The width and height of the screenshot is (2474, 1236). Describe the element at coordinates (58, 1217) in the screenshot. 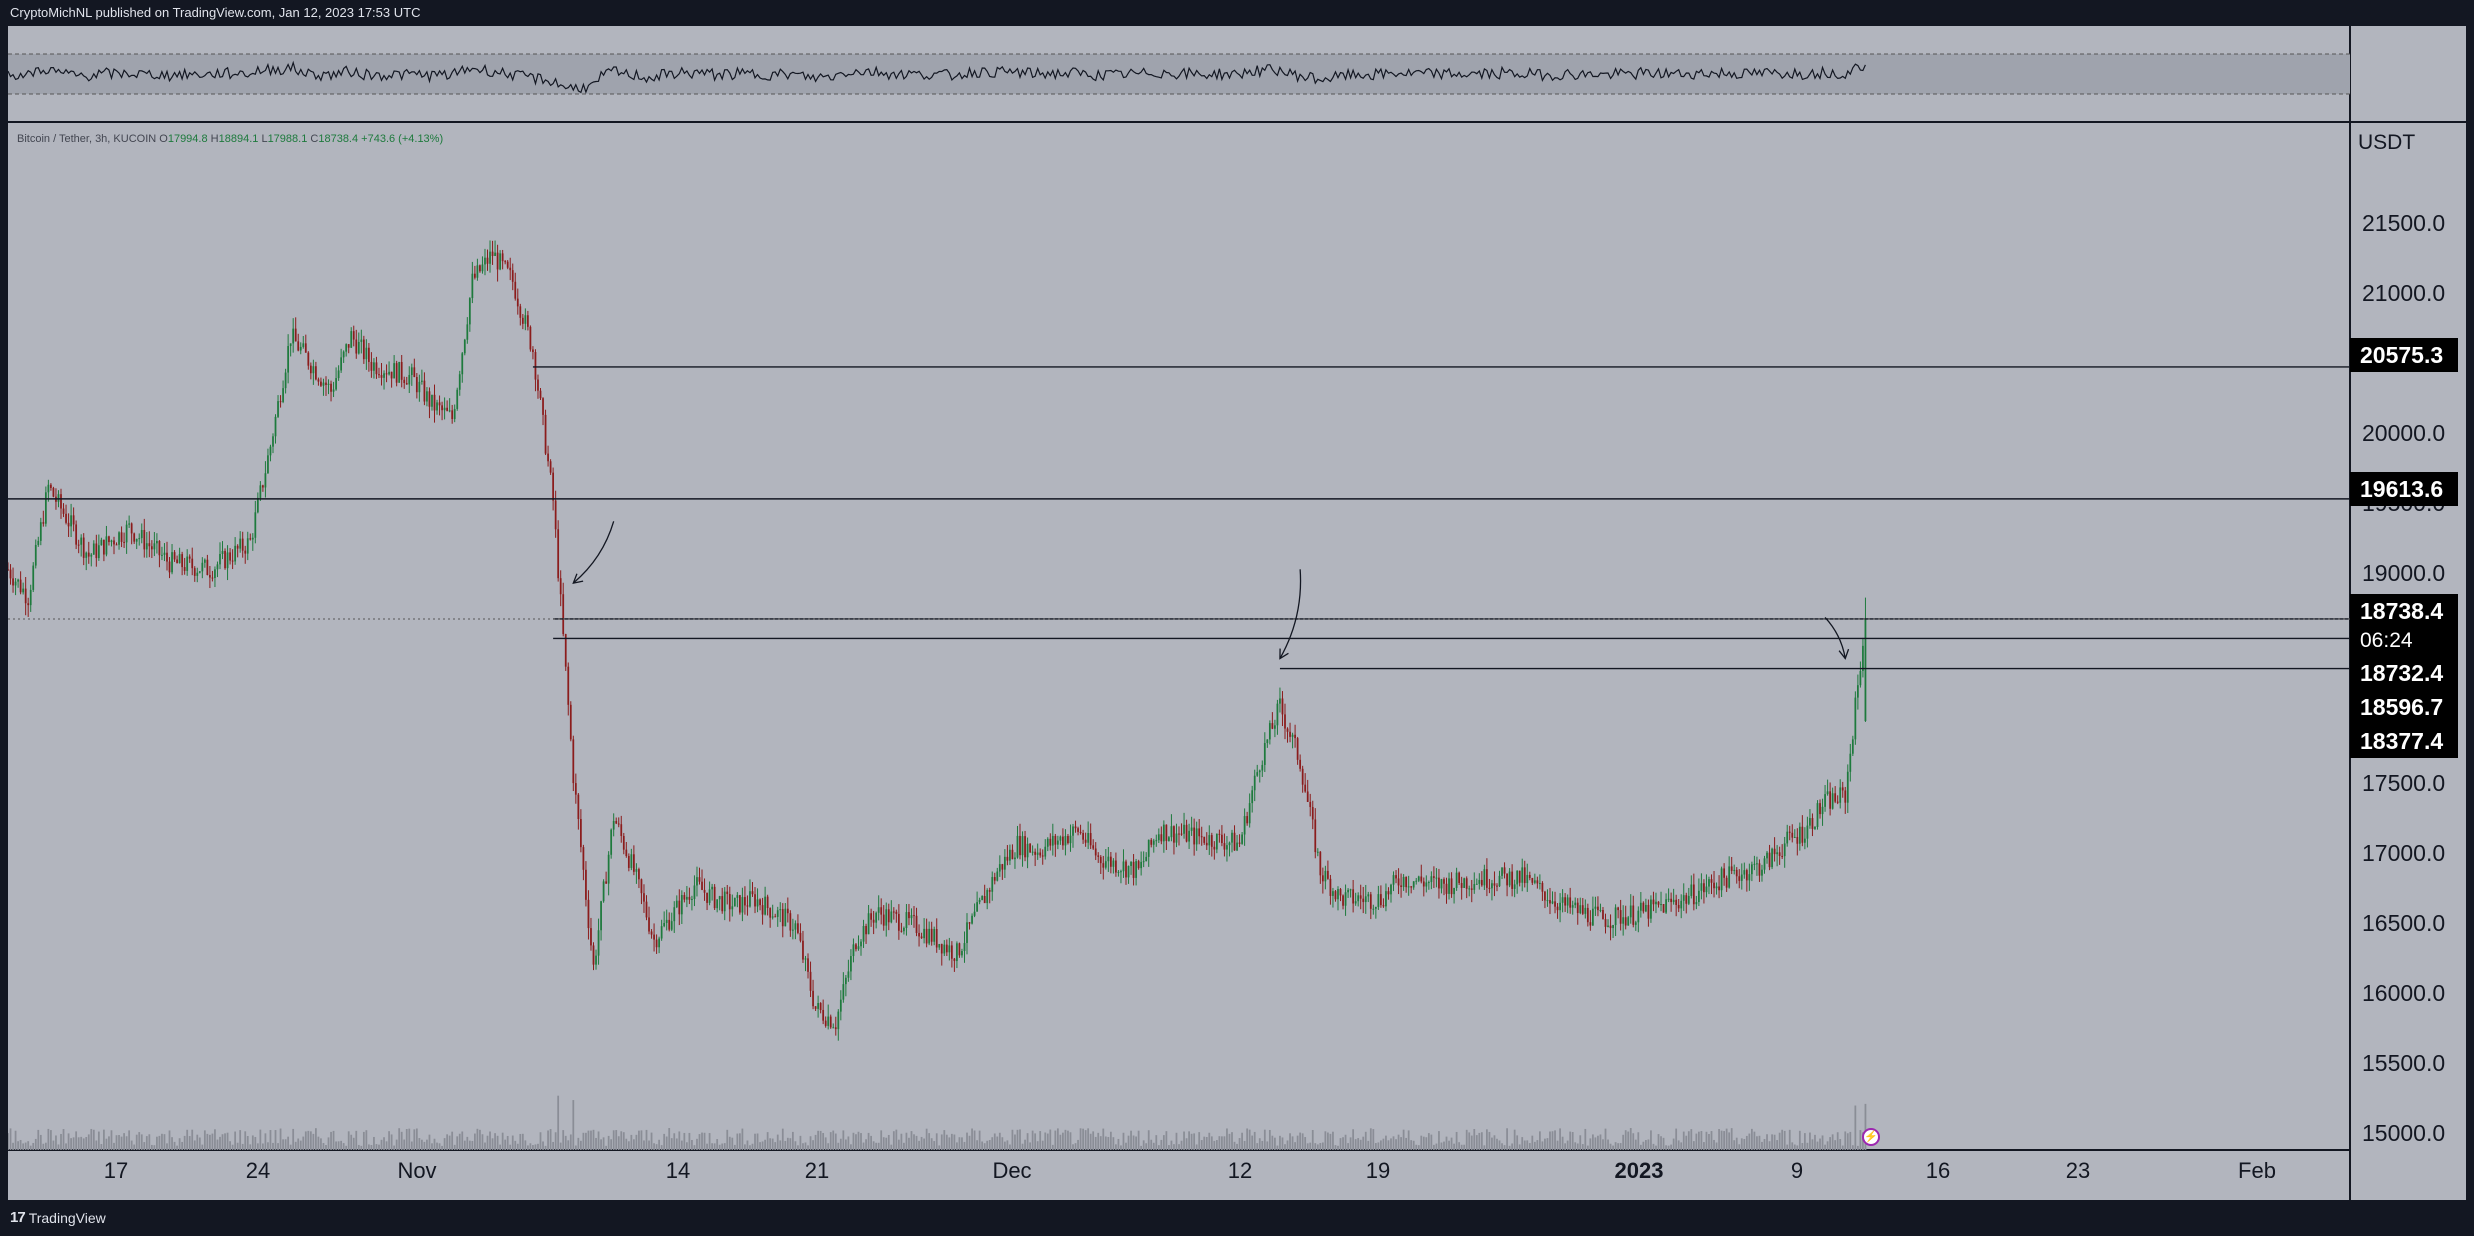

I see `tradingview-logo: 17 TradingView` at that location.